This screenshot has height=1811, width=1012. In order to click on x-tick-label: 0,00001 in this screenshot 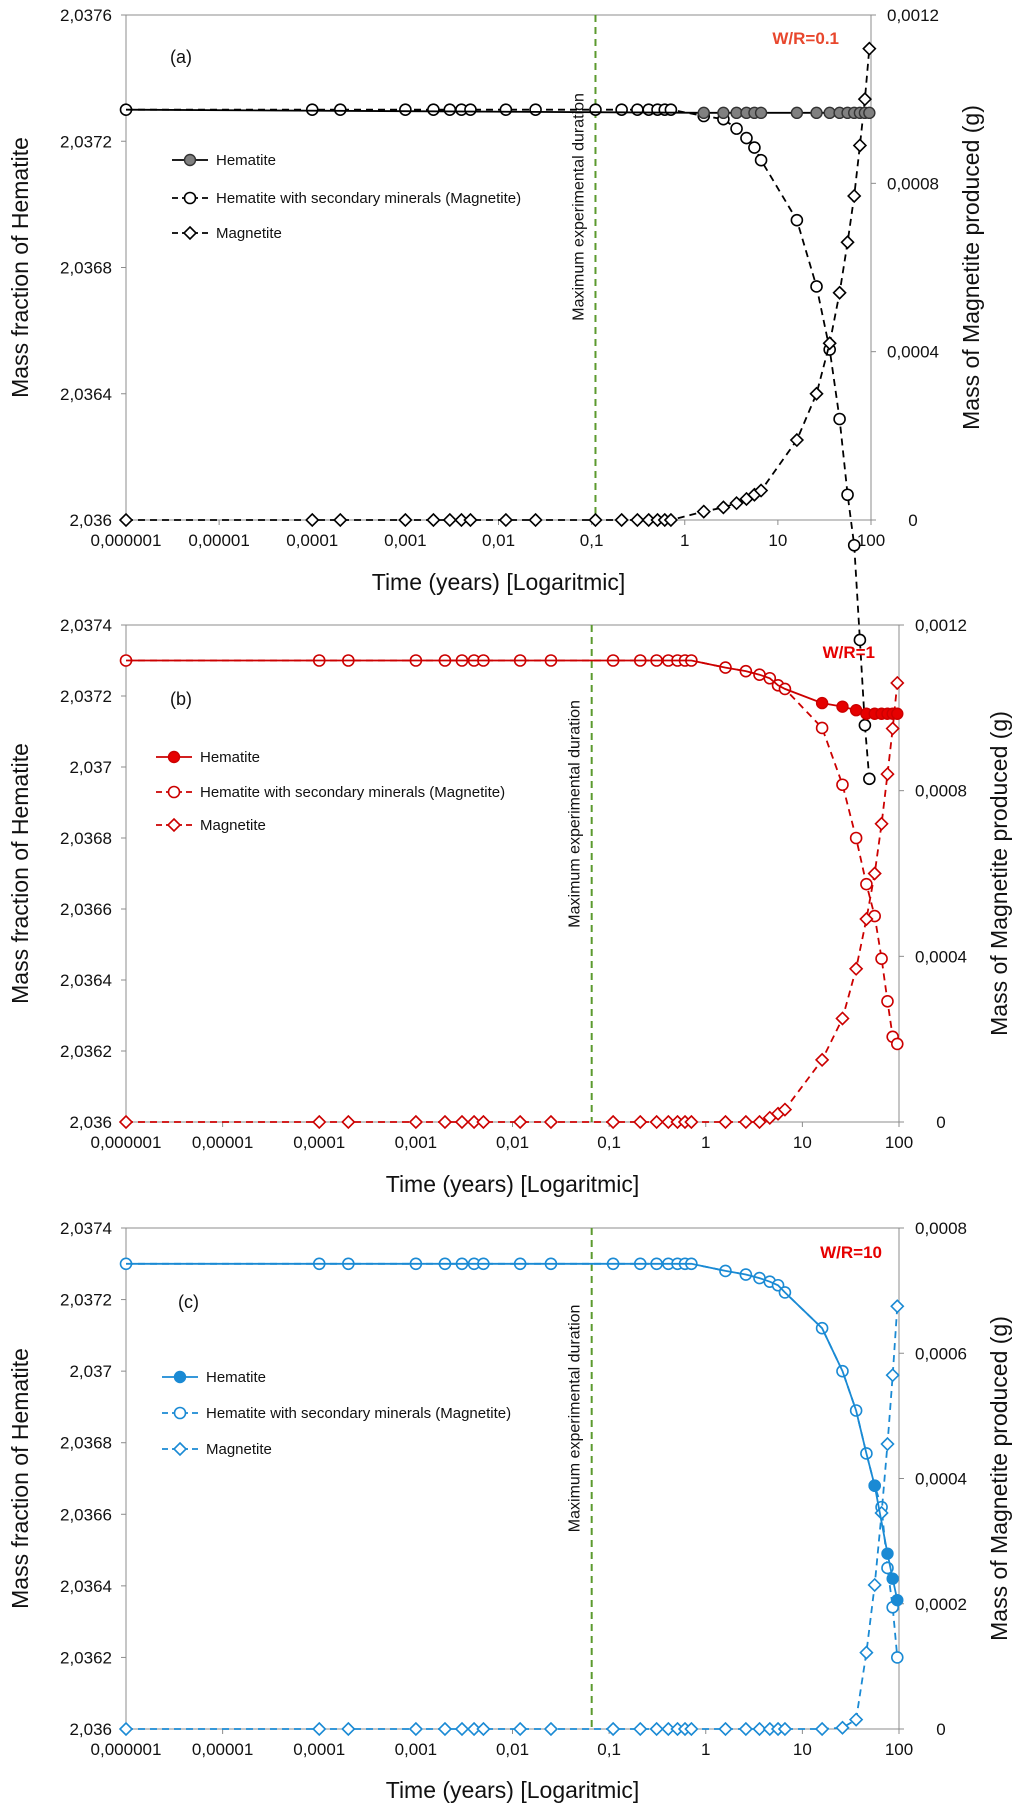, I will do `click(218, 540)`.